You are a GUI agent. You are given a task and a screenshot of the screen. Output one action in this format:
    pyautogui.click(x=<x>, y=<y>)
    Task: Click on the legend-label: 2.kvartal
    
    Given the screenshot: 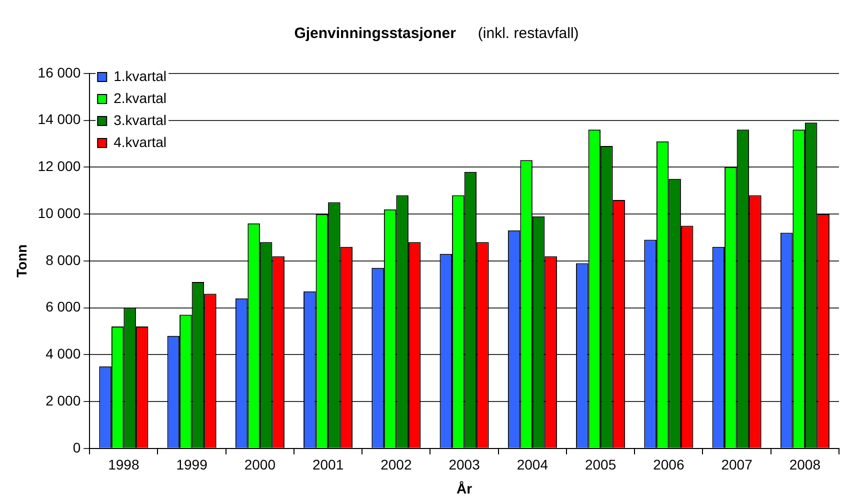 What is the action you would take?
    pyautogui.click(x=140, y=98)
    